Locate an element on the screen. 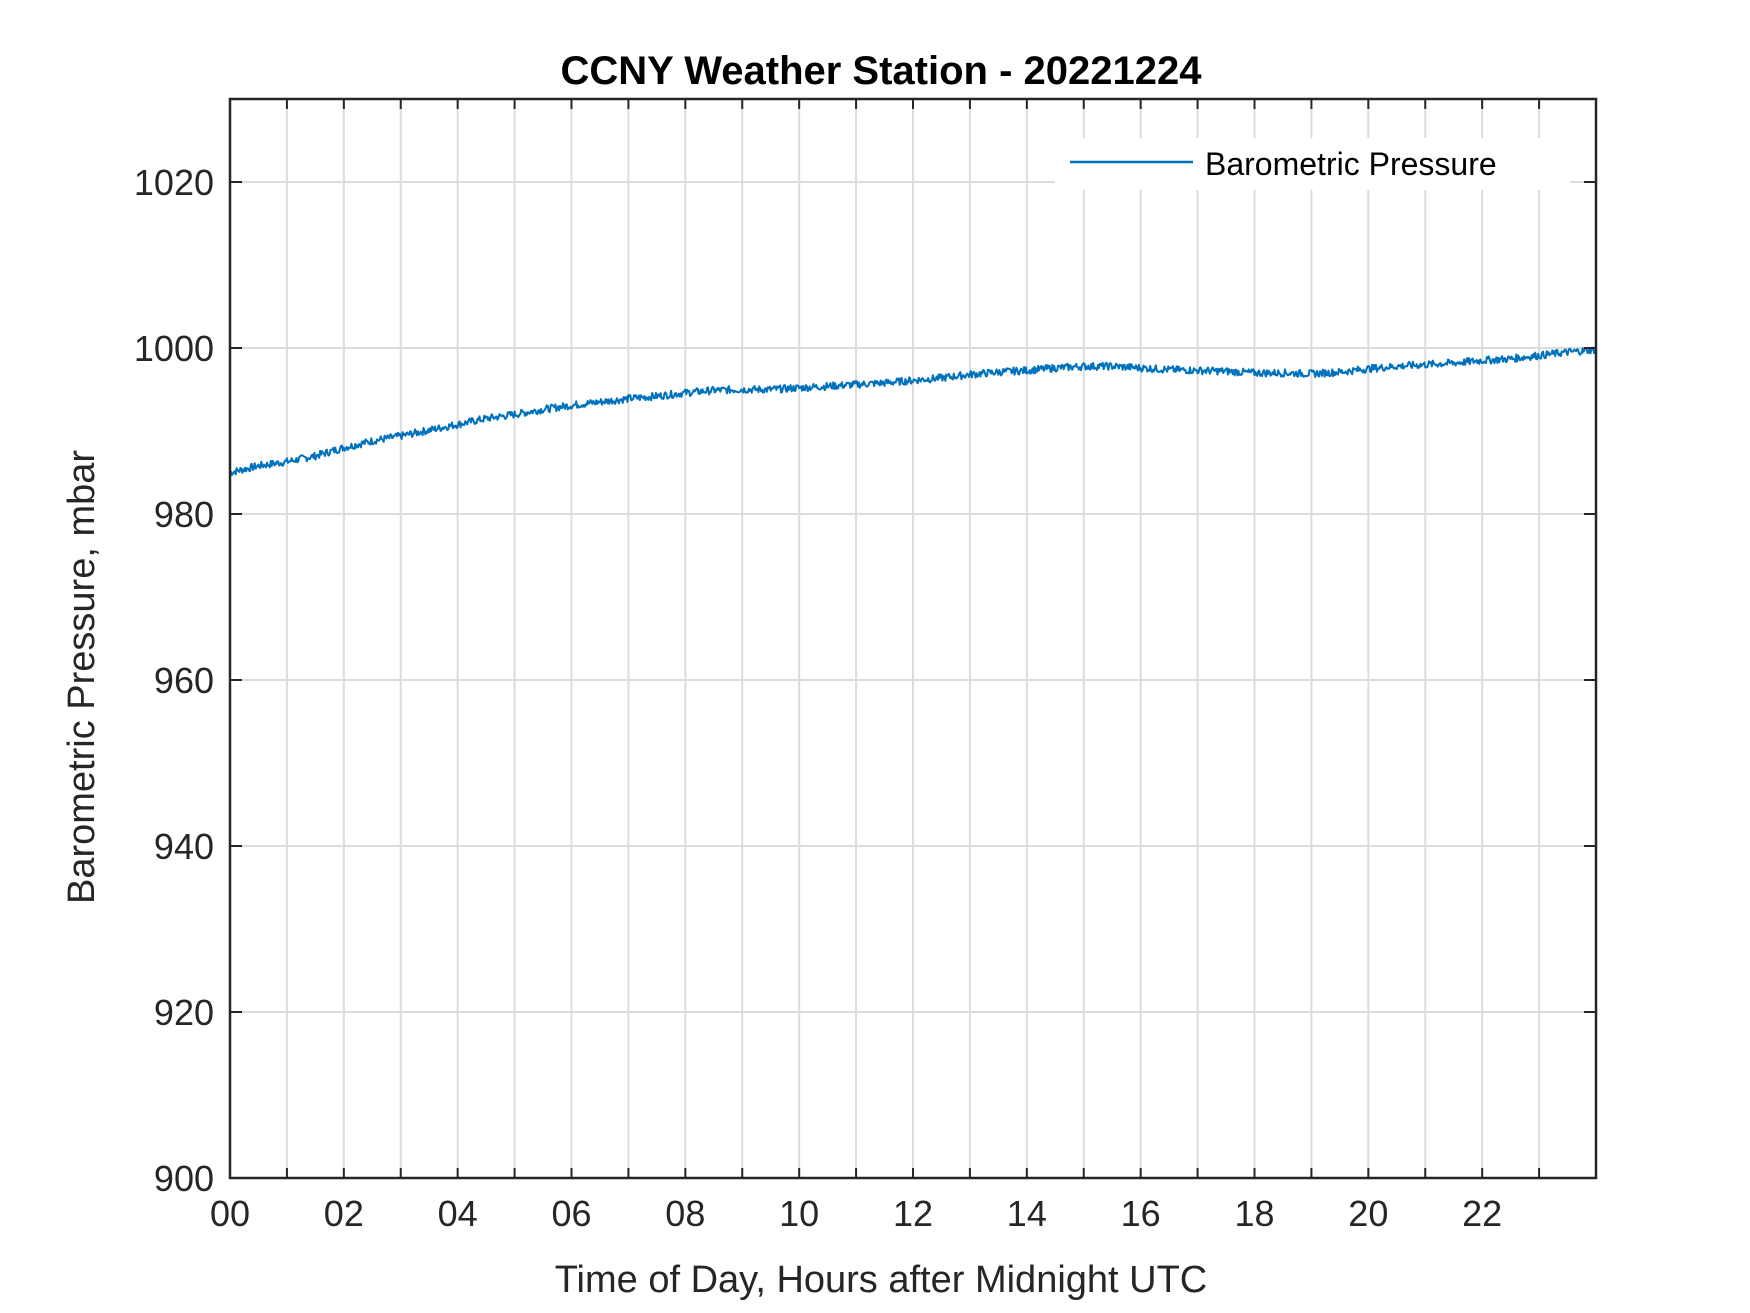 Image resolution: width=1750 pixels, height=1313 pixels. y-tick-label: 940 is located at coordinates (184, 846).